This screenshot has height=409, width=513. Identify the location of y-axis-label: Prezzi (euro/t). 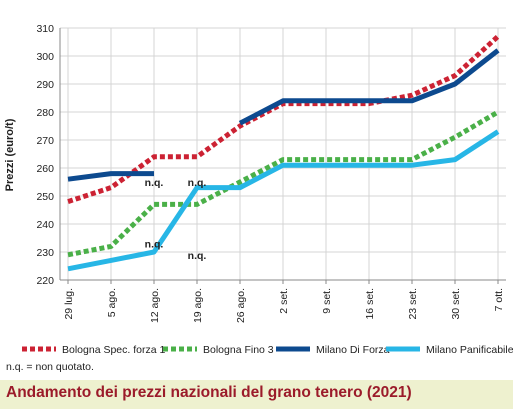
(10, 154).